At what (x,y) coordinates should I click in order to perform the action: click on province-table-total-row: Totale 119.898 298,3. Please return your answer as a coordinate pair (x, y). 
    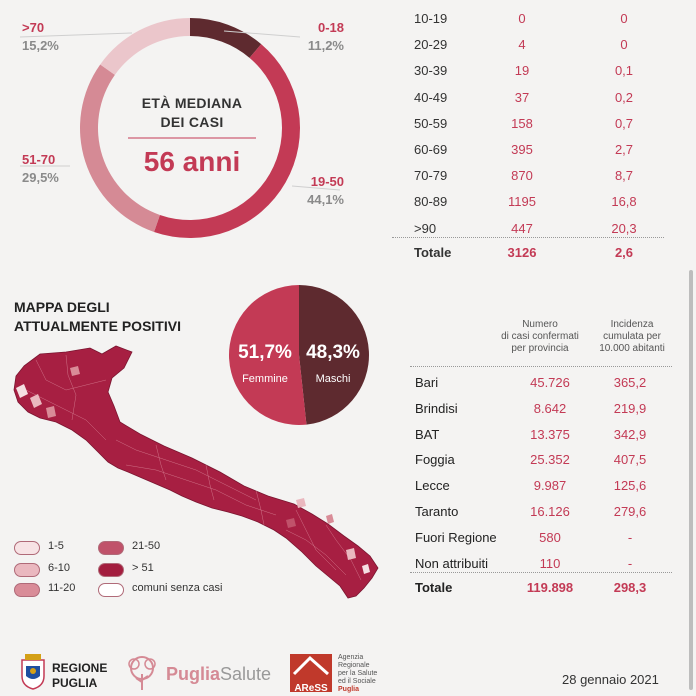
    Looking at the image, I should click on (540, 593).